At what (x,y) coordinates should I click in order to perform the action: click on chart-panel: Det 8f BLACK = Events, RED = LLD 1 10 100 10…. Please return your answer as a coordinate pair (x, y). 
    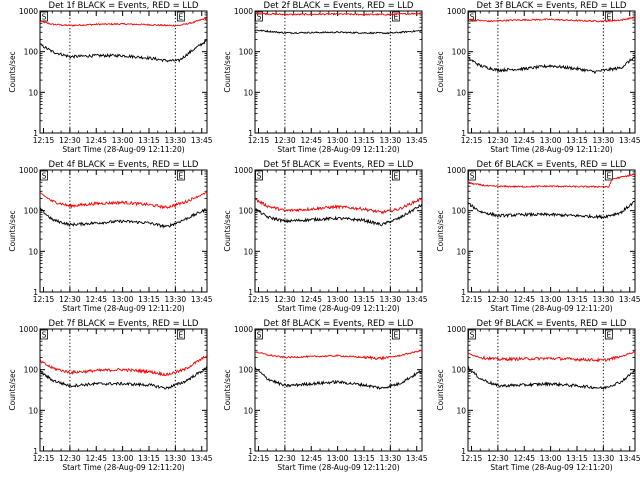
    Looking at the image, I should click on (325, 395).